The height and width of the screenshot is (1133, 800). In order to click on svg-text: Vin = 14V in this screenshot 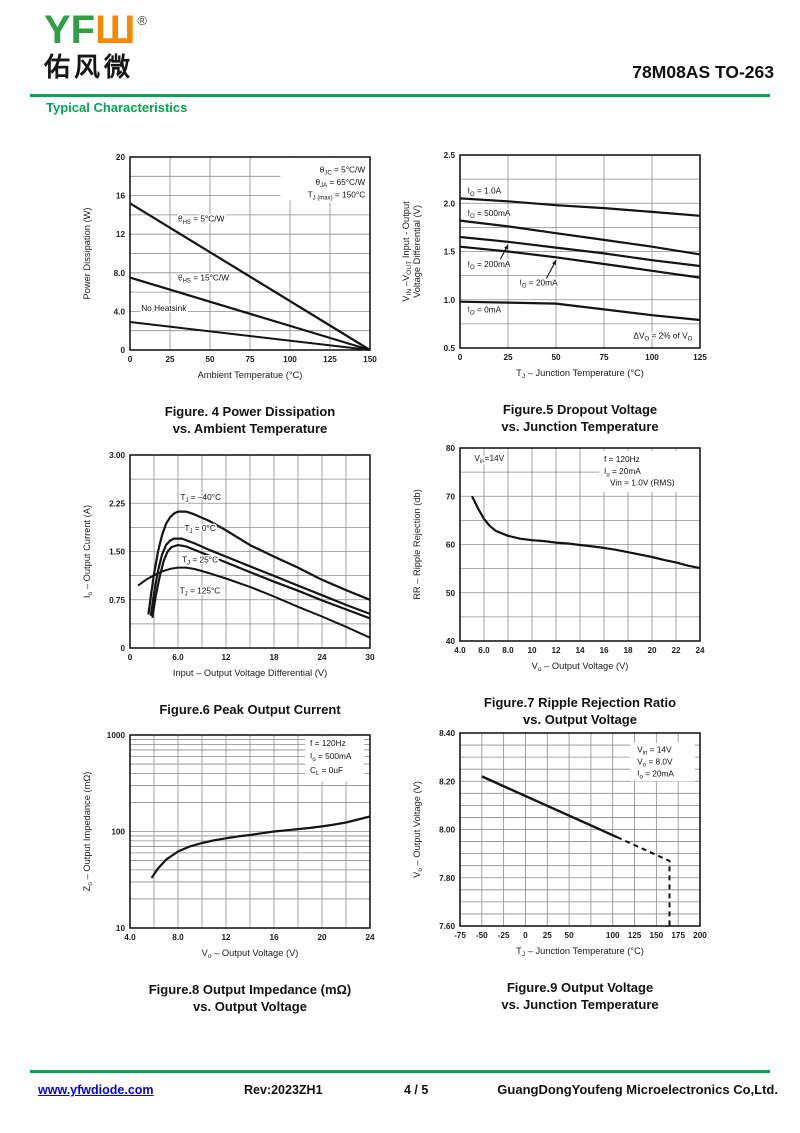, I will do `click(654, 750)`.